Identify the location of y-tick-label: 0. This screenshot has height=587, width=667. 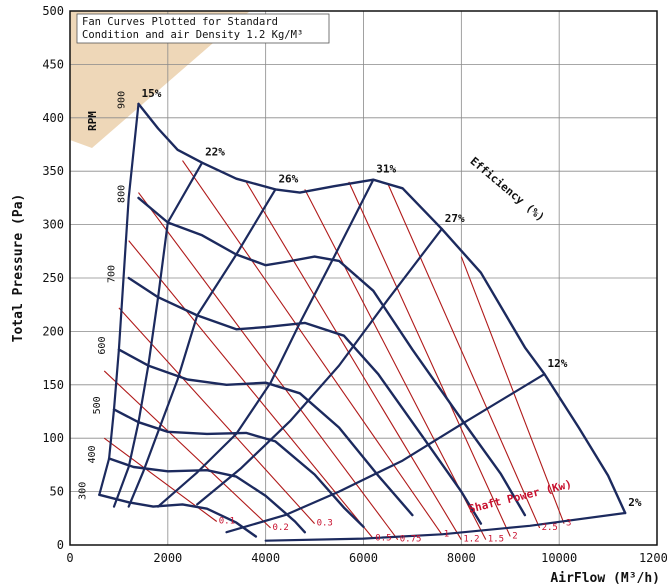
(60, 545).